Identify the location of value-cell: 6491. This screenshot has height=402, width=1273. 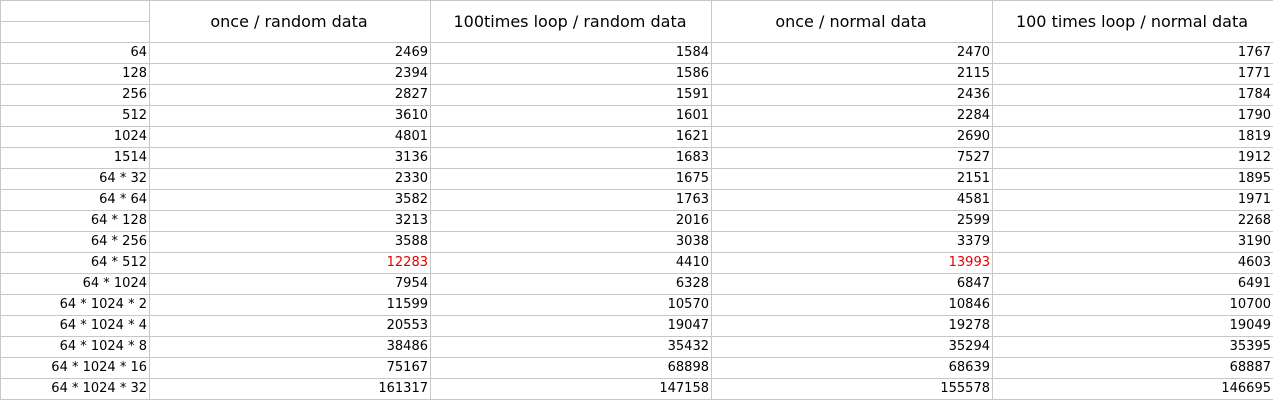
(1132, 284).